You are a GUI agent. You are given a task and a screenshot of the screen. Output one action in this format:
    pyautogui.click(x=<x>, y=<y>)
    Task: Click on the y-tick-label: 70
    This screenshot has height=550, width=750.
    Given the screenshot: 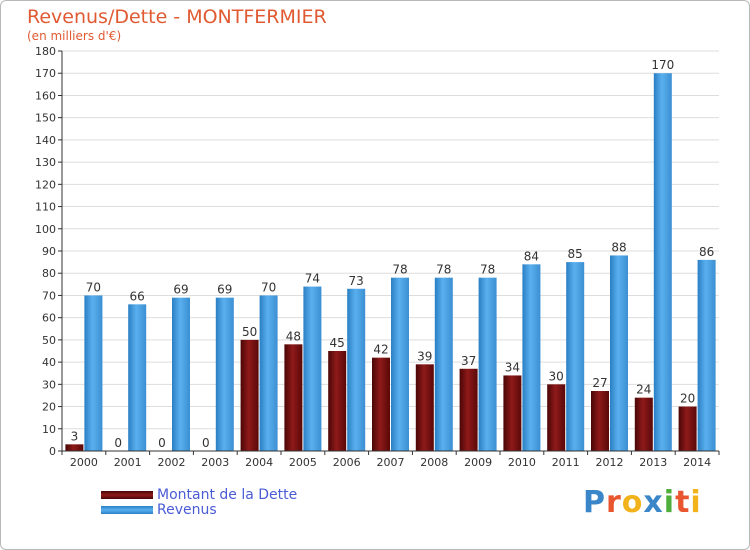 What is the action you would take?
    pyautogui.click(x=49, y=295)
    